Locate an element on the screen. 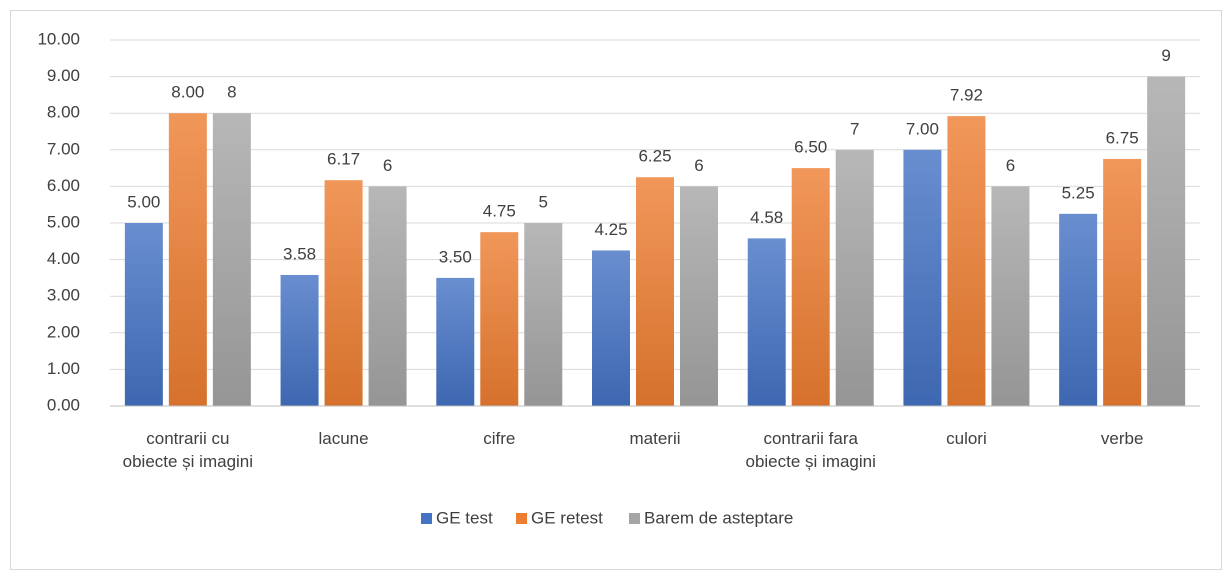 The width and height of the screenshot is (1232, 581). y-tick-label: 7.00 is located at coordinates (63, 148).